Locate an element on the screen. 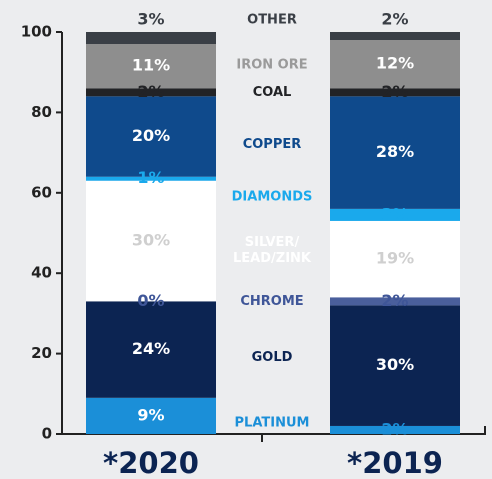  value-label: 9% is located at coordinates (150, 414).